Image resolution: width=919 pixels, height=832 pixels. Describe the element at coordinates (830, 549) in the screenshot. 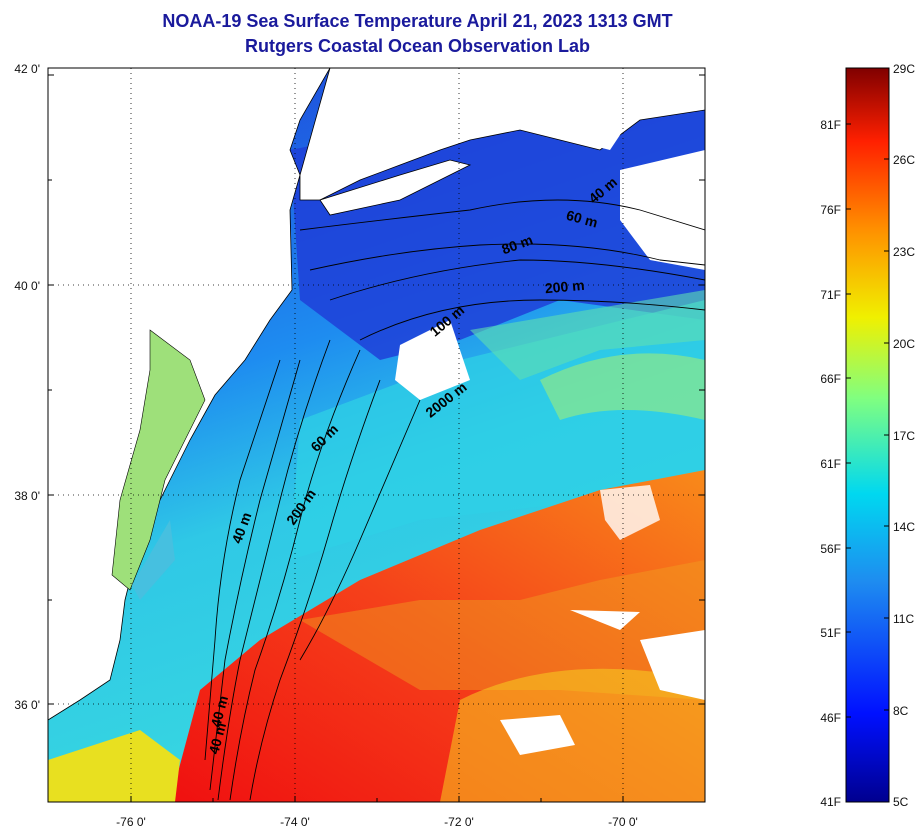

I see `colorbar-fahrenheit-label: 56F` at that location.